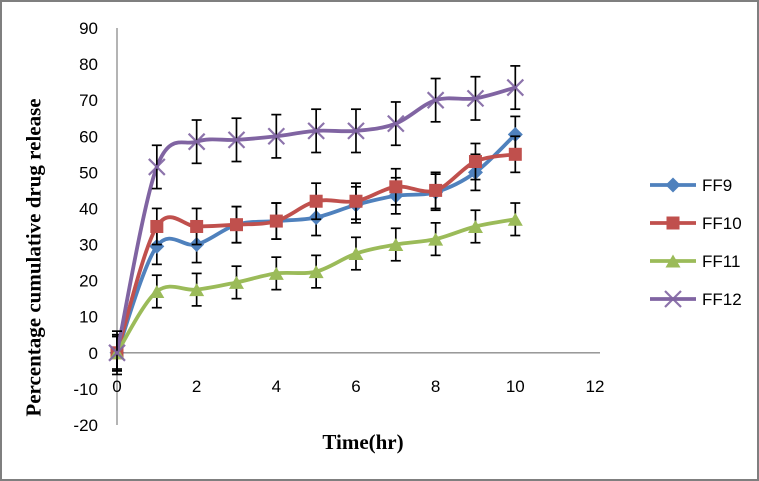 This screenshot has height=481, width=759. I want to click on y-tick-label: 50, so click(88, 172).